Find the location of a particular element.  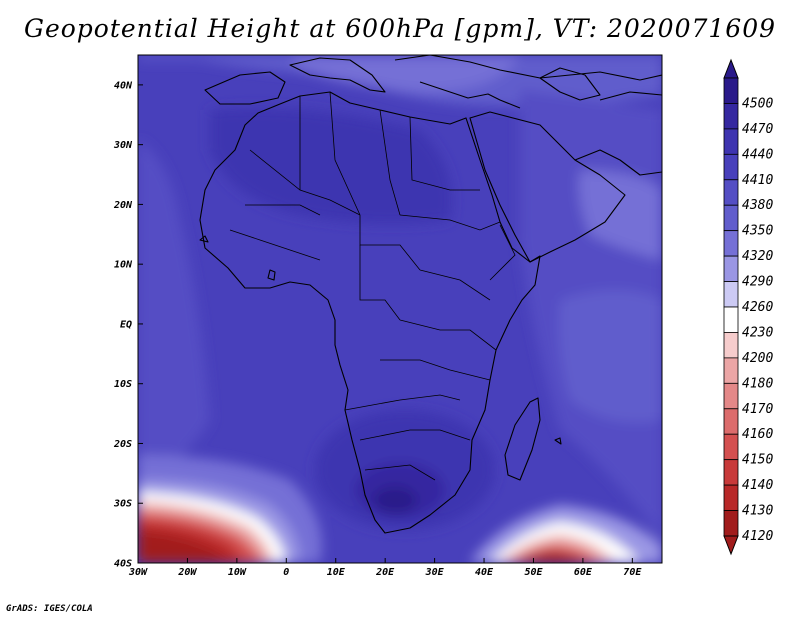

colorbar-bottom-arrow is located at coordinates (731, 545).